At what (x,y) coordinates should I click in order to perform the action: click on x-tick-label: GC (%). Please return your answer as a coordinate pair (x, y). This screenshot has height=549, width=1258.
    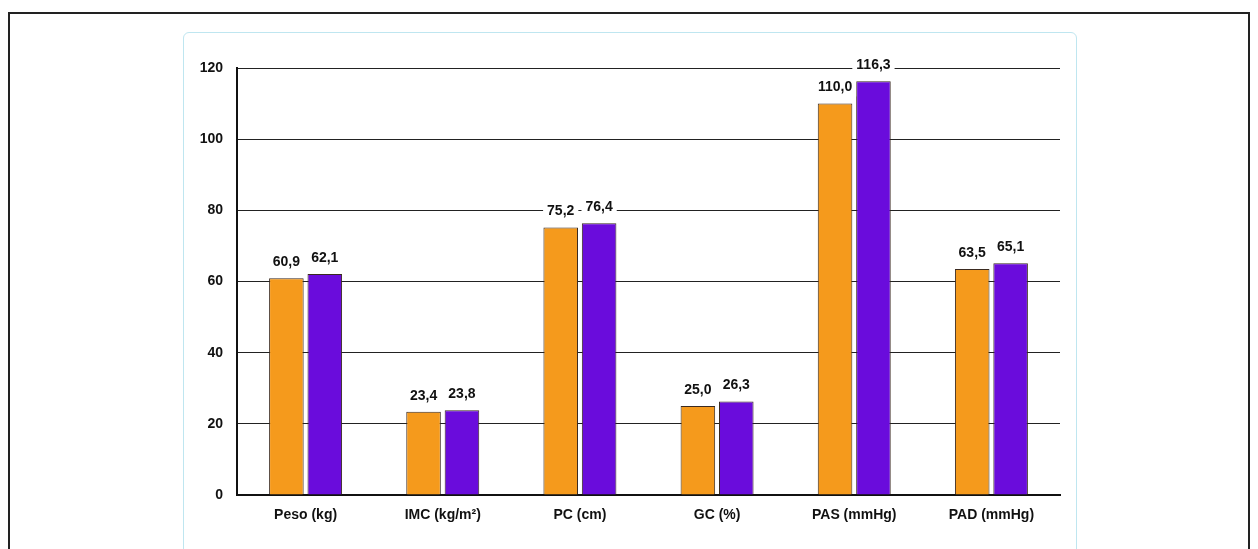
    Looking at the image, I should click on (717, 514).